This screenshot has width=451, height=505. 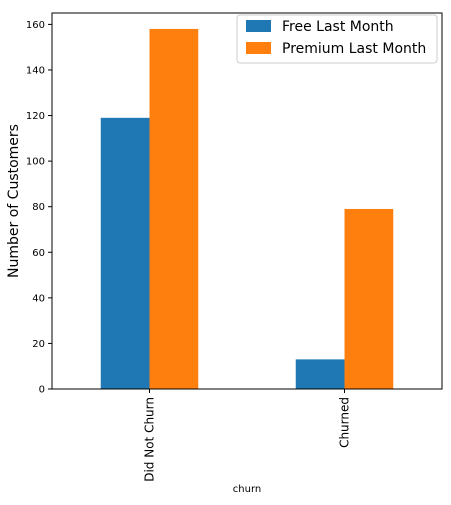 What do you see at coordinates (38, 298) in the screenshot?
I see `y-tick-label-40: 40` at bounding box center [38, 298].